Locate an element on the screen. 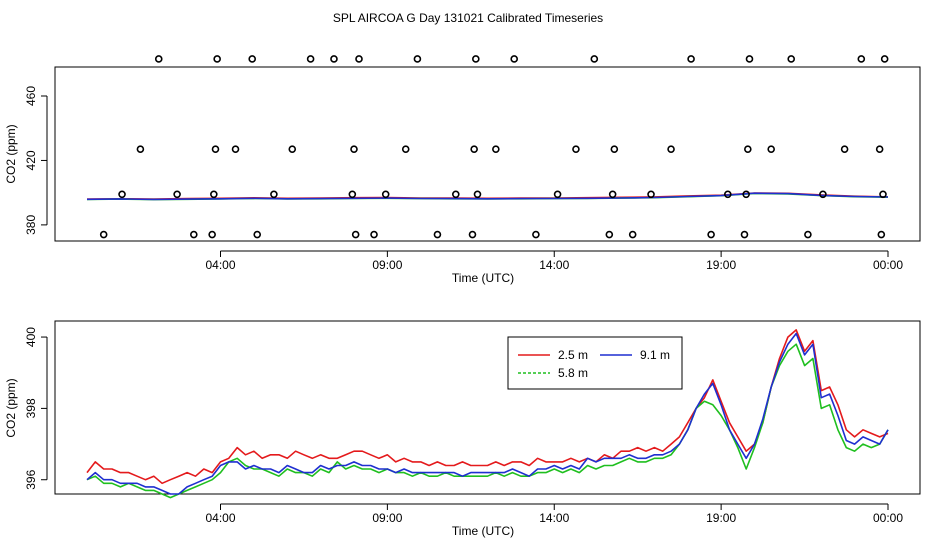  legend-box is located at coordinates (595, 363).